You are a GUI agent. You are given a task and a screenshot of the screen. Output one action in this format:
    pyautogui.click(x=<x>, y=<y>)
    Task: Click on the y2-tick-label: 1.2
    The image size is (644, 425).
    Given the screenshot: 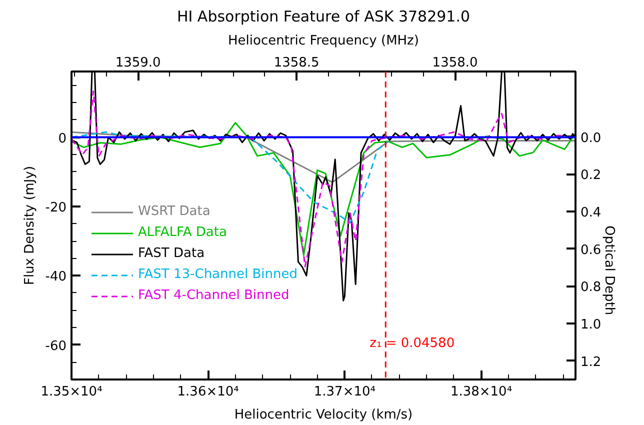 What is the action you would take?
    pyautogui.click(x=591, y=362)
    